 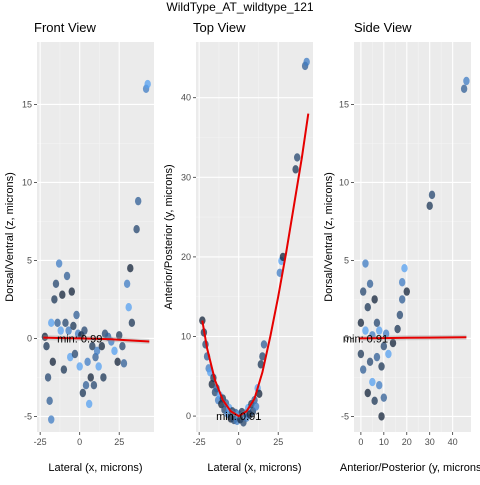 I want to click on panel-title: Top View, so click(x=219, y=27).